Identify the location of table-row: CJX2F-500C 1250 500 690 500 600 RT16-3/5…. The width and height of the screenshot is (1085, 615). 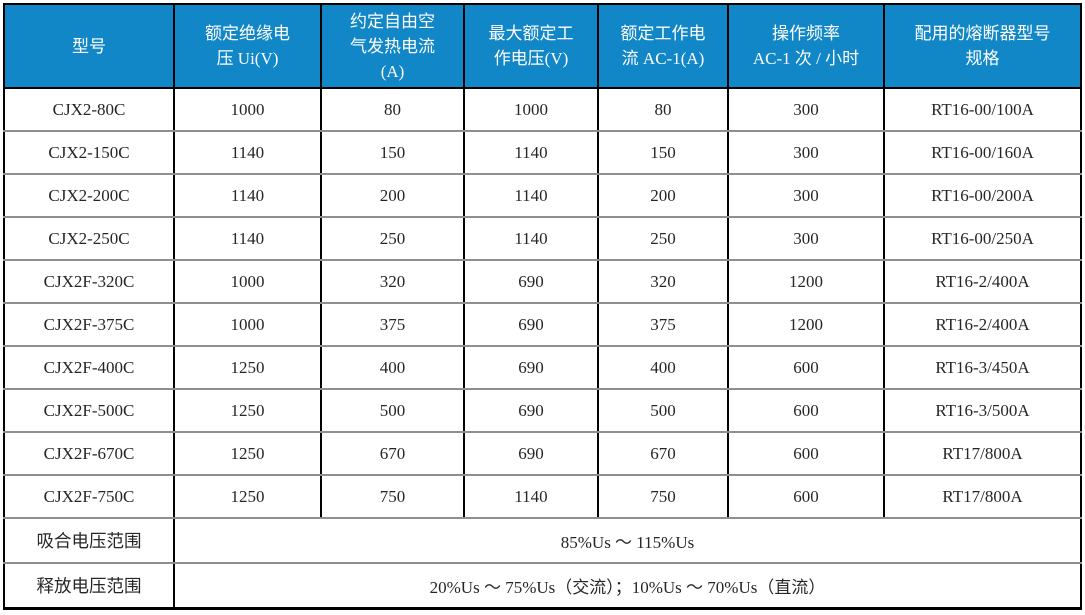
(542, 410).